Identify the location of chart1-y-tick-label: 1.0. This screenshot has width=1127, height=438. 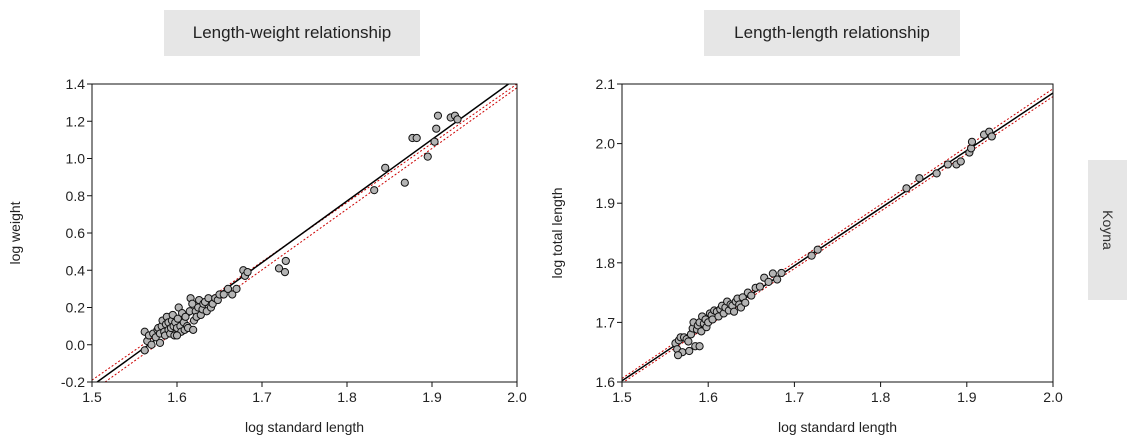
(76, 159).